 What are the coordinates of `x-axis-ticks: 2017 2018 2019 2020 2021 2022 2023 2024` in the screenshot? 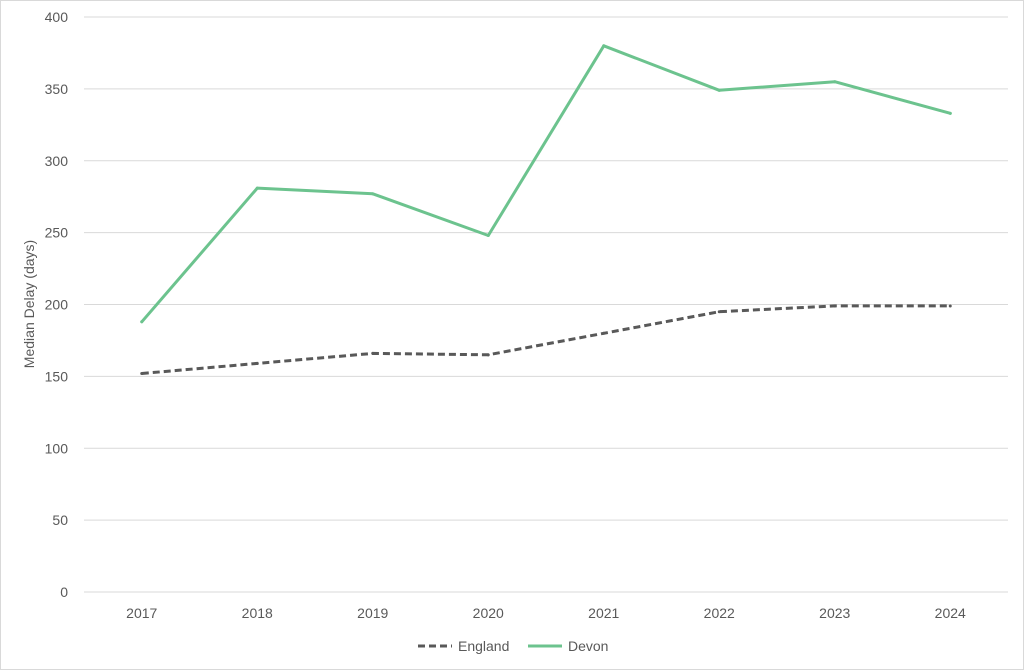 It's located at (546, 613).